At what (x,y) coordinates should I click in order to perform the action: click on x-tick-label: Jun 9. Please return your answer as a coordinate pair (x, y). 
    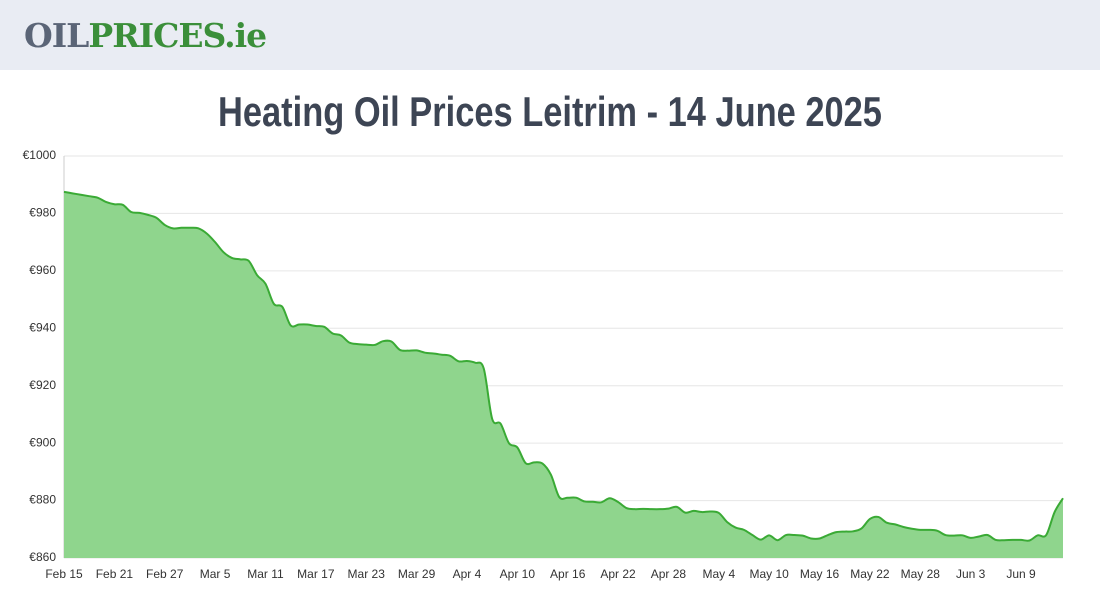
    Looking at the image, I should click on (1021, 574).